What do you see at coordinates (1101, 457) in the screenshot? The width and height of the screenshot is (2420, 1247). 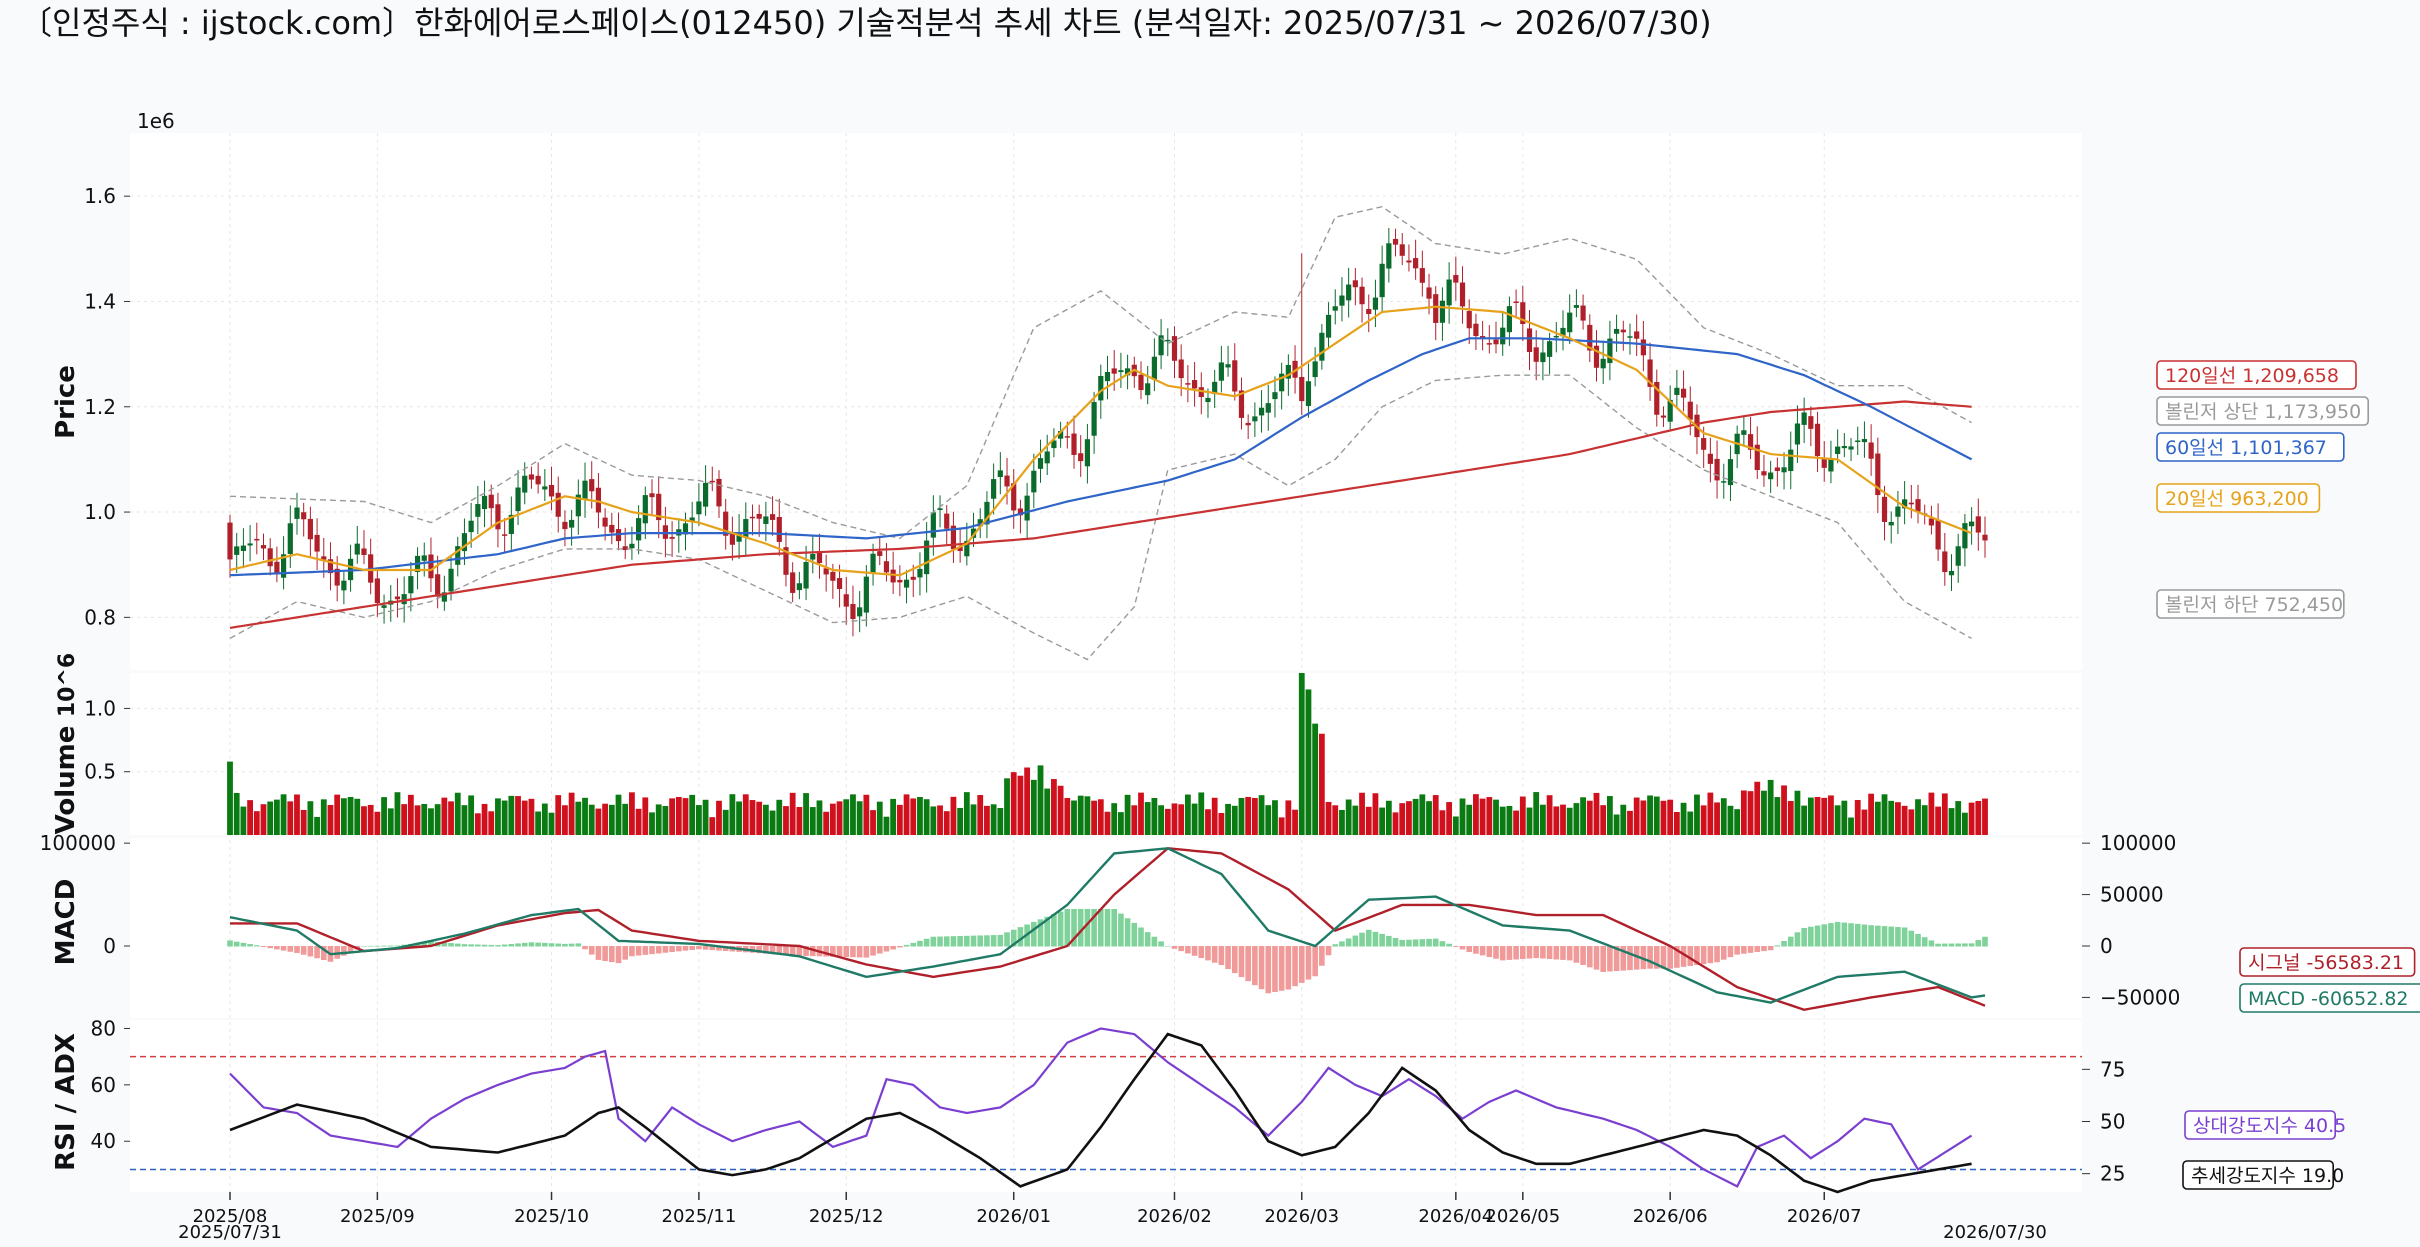 I see `ma60-line` at bounding box center [1101, 457].